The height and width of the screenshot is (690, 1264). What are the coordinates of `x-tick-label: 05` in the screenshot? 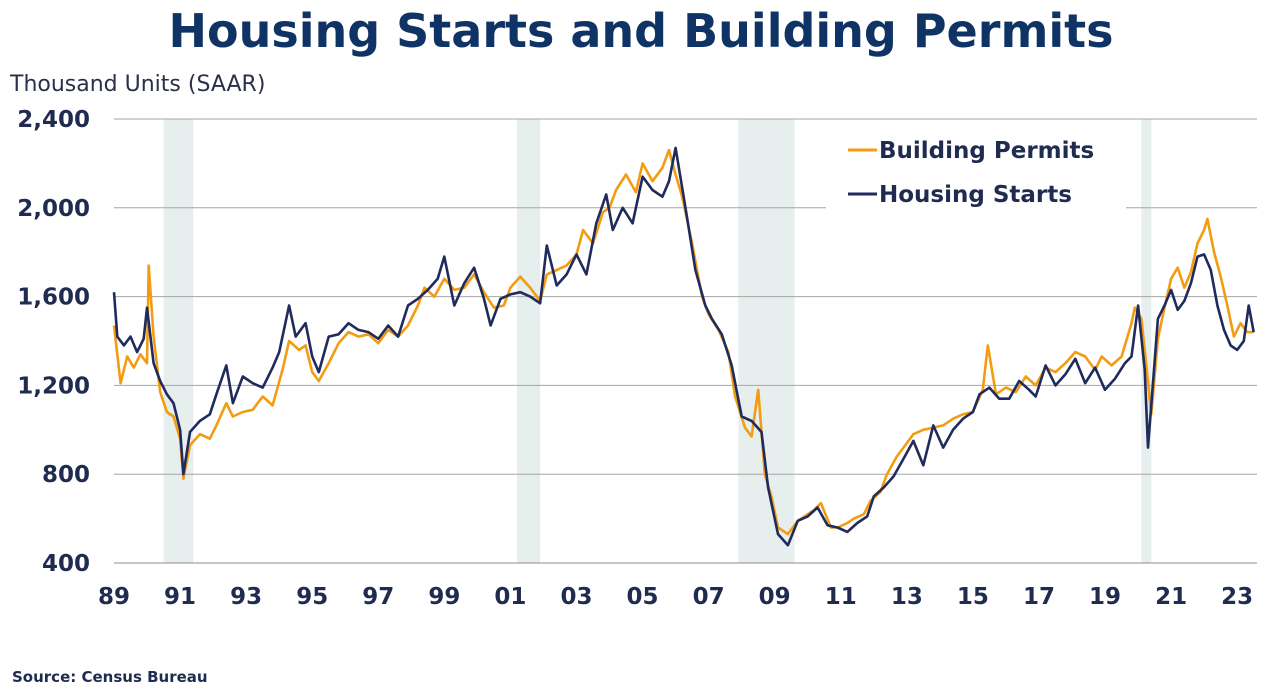 It's located at (643, 597).